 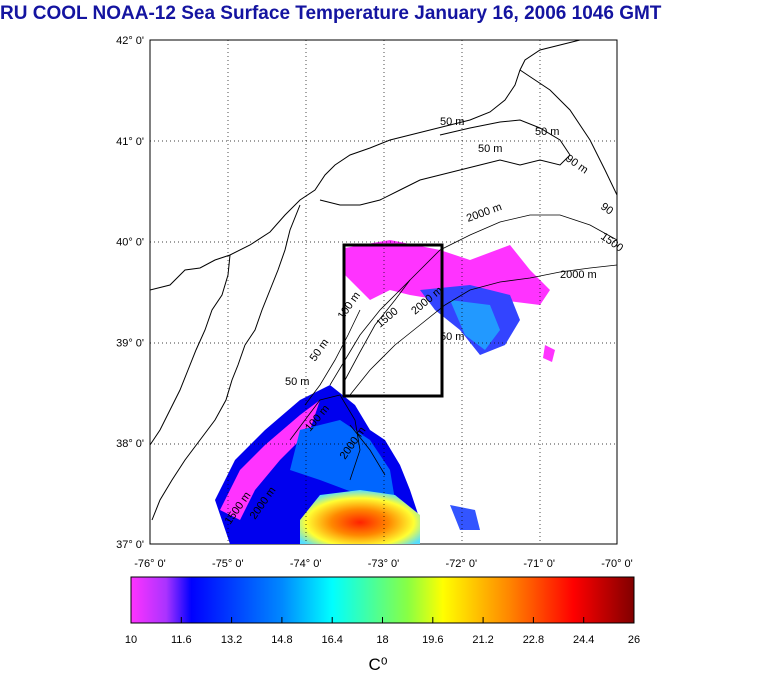 I want to click on colorbar-tick-label: 24.4, so click(x=583, y=640).